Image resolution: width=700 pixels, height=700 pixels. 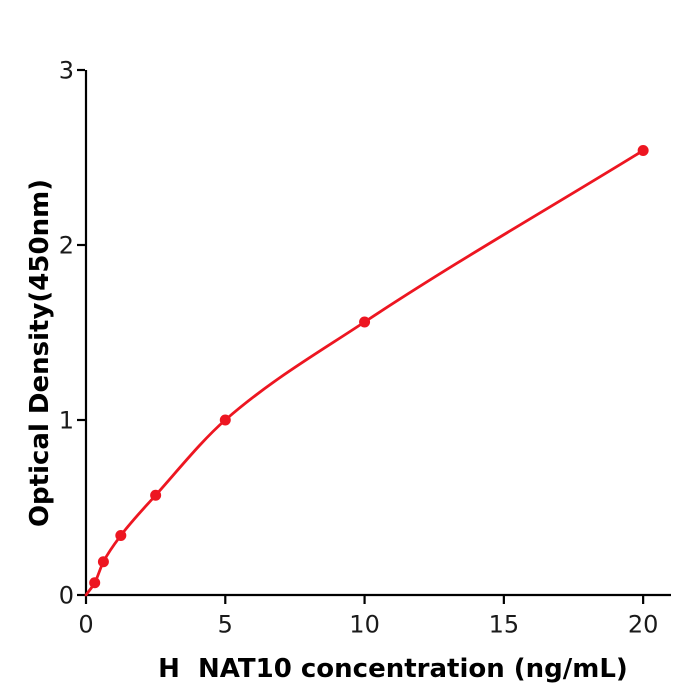 What do you see at coordinates (66, 70) in the screenshot?
I see `y-tick-label: 3` at bounding box center [66, 70].